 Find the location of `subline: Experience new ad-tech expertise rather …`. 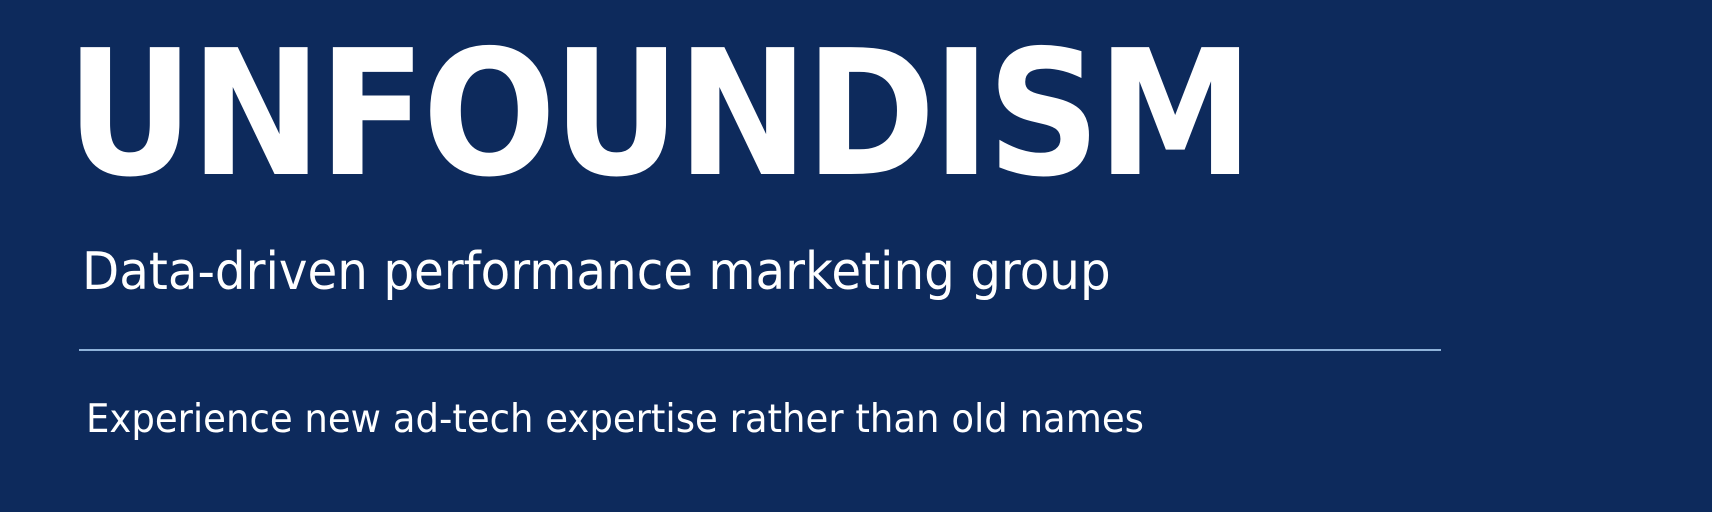

subline: Experience new ad-tech expertise rather … is located at coordinates (615, 419).